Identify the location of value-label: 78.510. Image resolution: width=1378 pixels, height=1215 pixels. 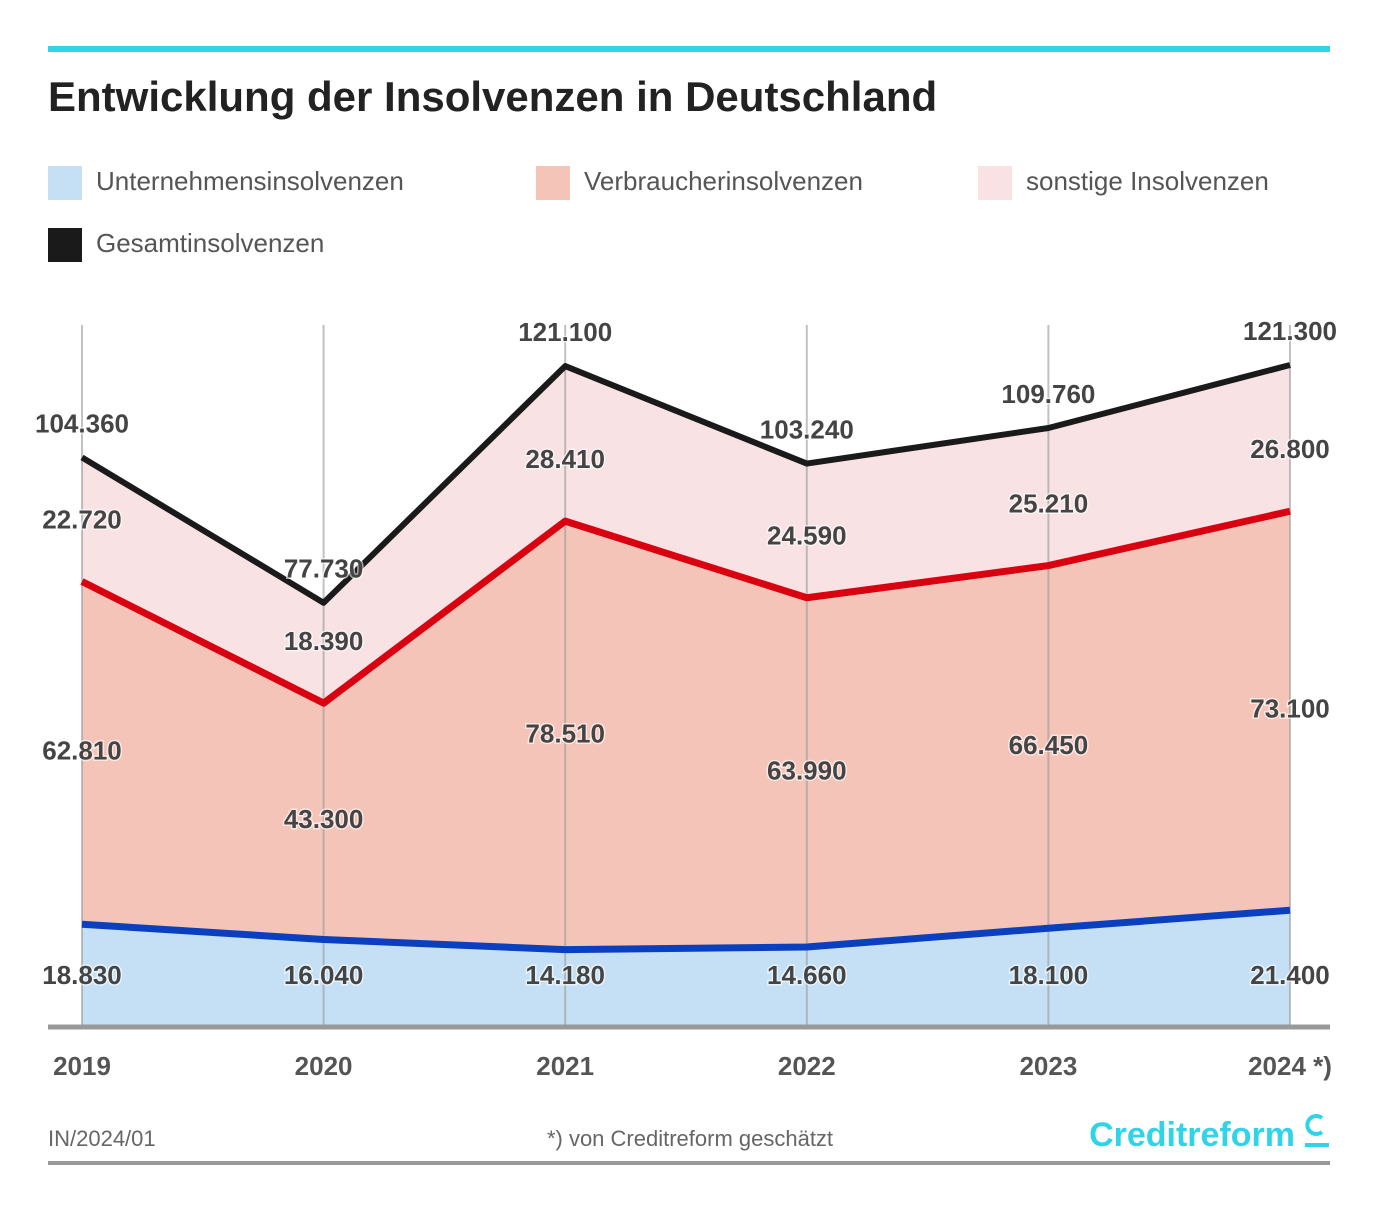
(565, 733).